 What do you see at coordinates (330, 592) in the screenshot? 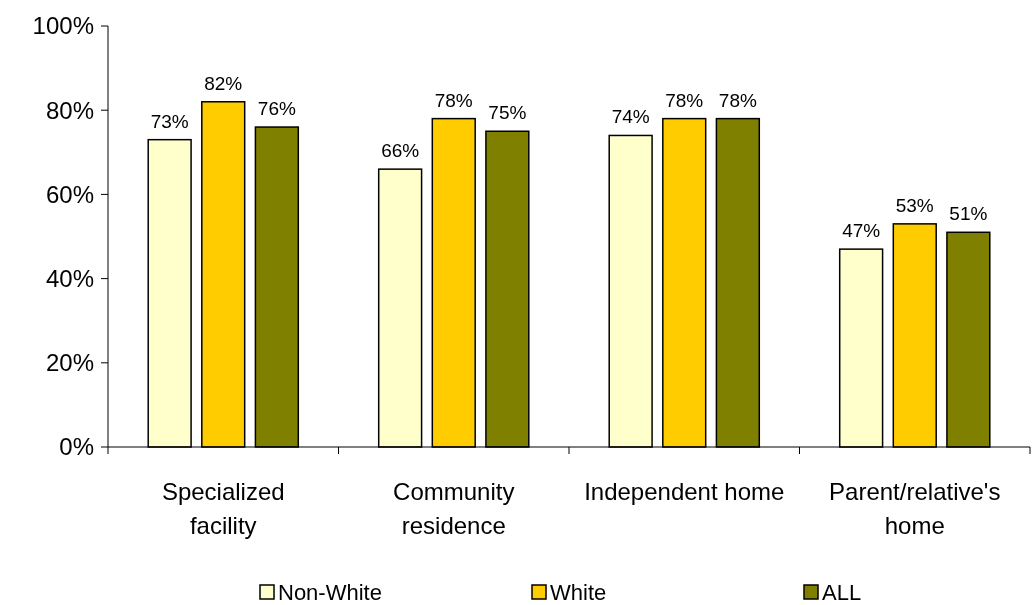
I see `legend-label: Non-White` at bounding box center [330, 592].